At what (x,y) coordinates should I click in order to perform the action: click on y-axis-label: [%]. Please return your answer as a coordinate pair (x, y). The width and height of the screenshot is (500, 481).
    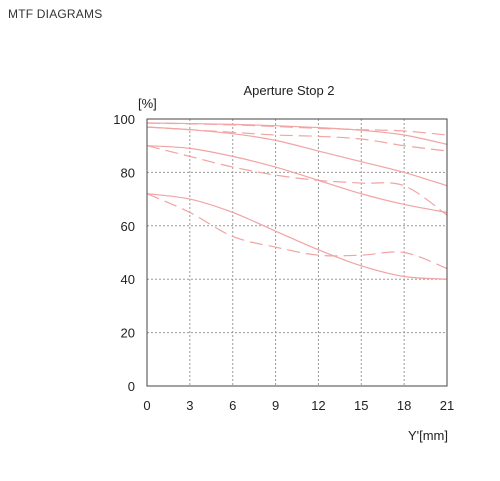
    Looking at the image, I should click on (147, 103).